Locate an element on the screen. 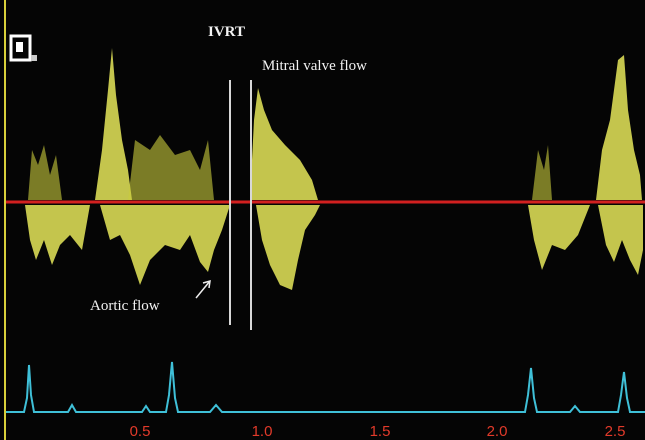  icon is located at coordinates (23, 48).